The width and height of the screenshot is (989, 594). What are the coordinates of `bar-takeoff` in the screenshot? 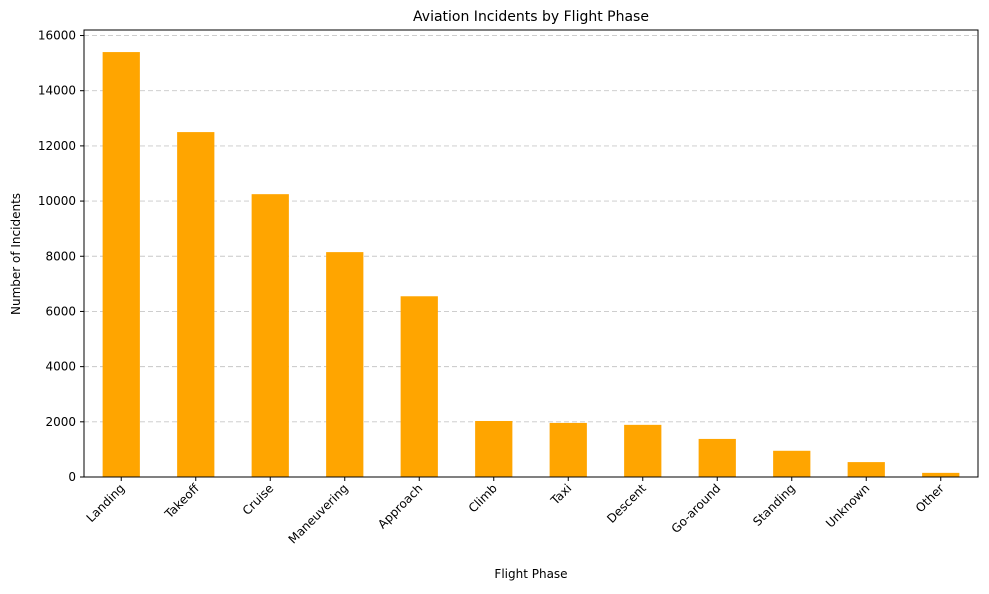 It's located at (196, 304).